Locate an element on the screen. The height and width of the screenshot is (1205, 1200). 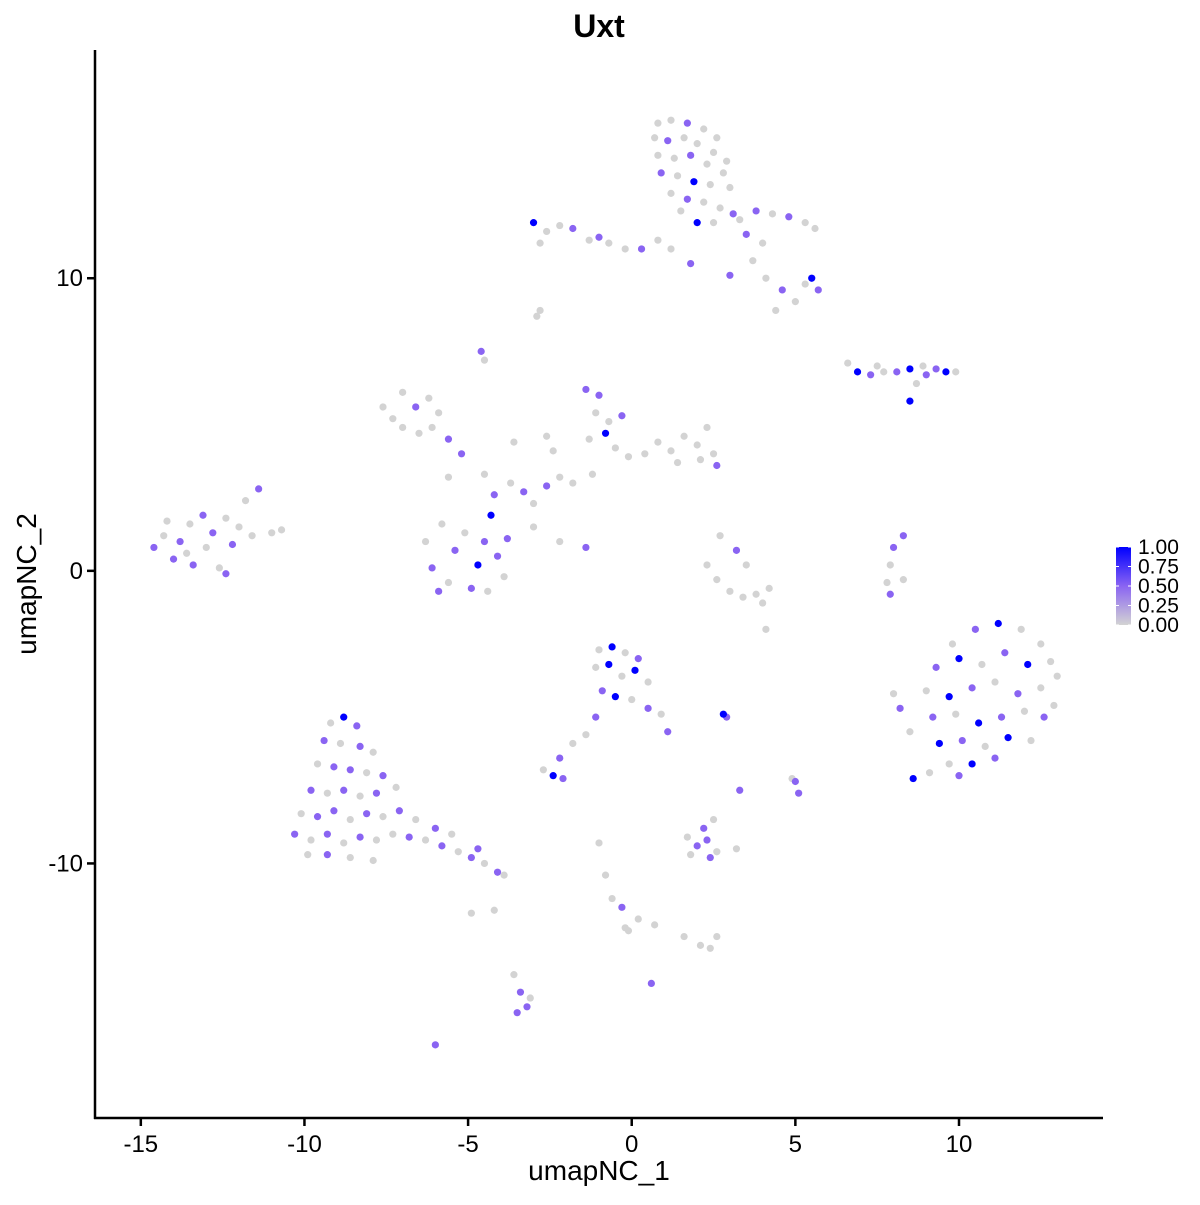
x-tick-label: 5 is located at coordinates (795, 1144).